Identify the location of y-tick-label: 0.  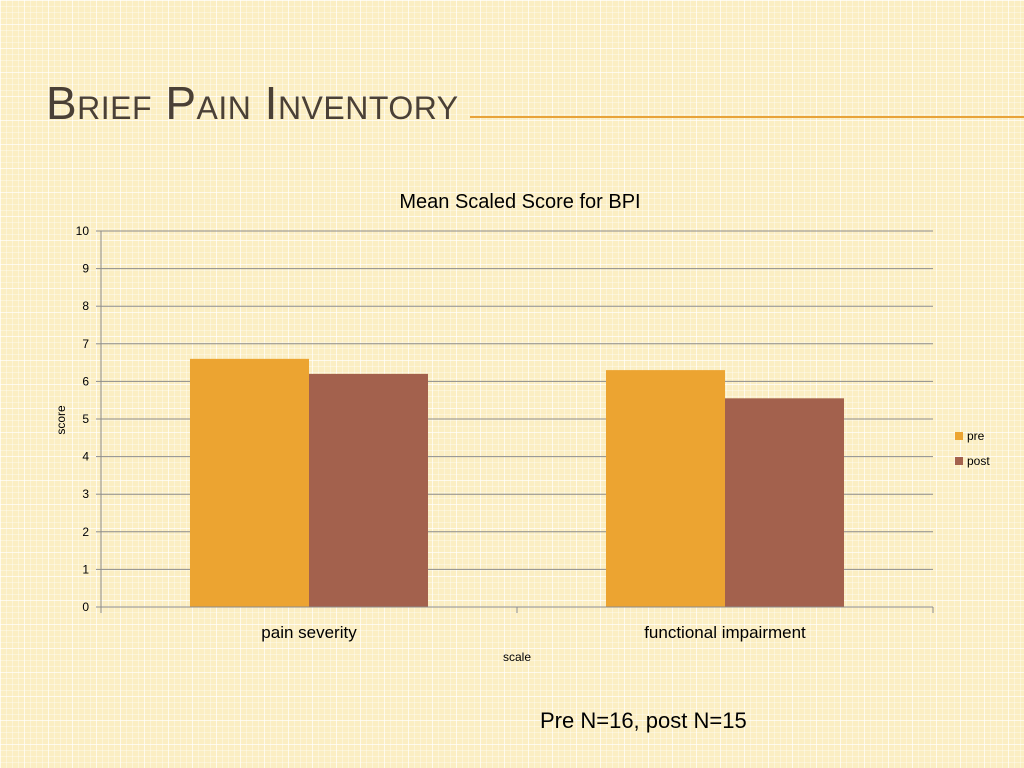
(85, 607).